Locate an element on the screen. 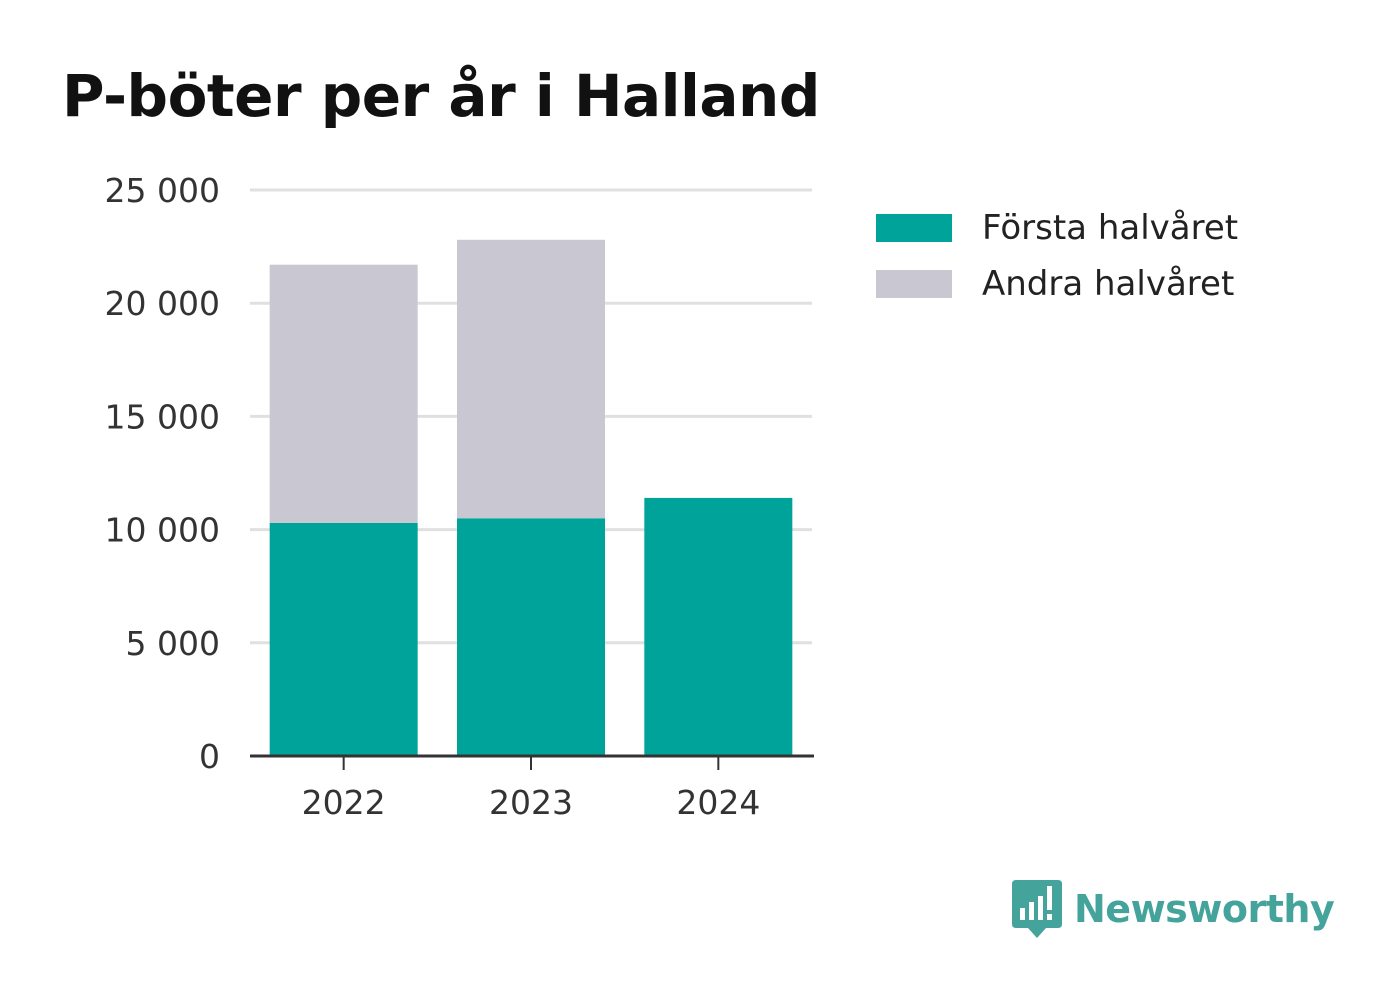 Image resolution: width=1382 pixels, height=999 pixels. legend-item-second-half: Andra halvåret is located at coordinates (1057, 284).